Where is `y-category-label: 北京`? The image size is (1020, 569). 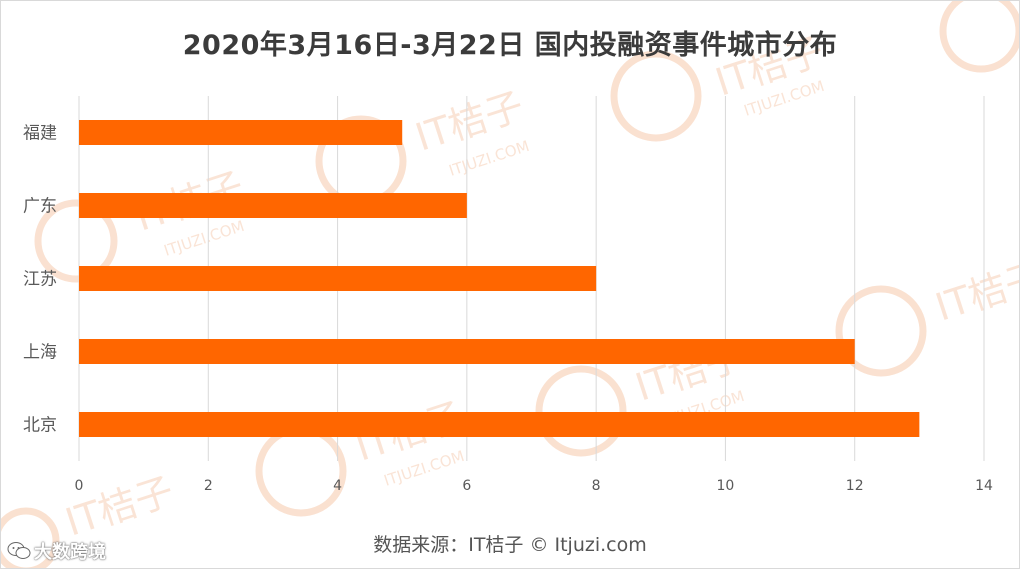 y-category-label: 北京 is located at coordinates (40, 426).